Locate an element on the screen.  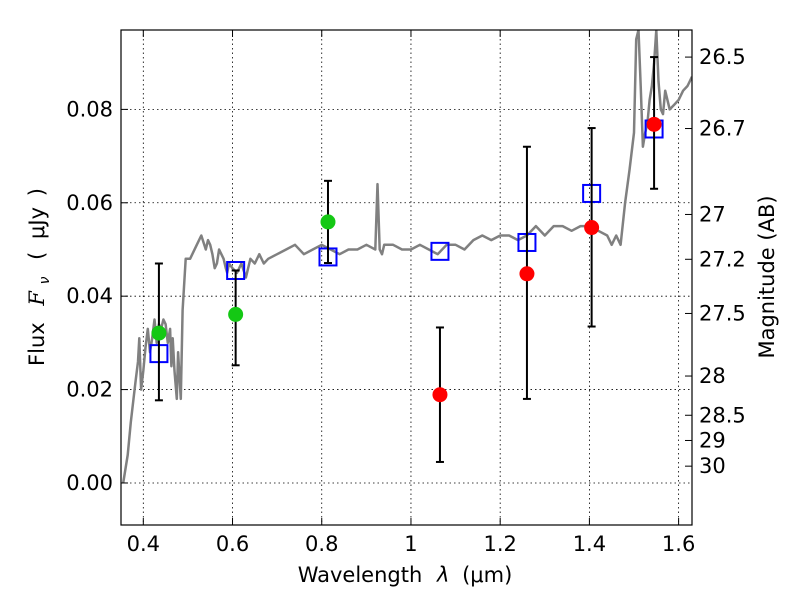
magnitude-tick-label: 28.5 is located at coordinates (722, 415).